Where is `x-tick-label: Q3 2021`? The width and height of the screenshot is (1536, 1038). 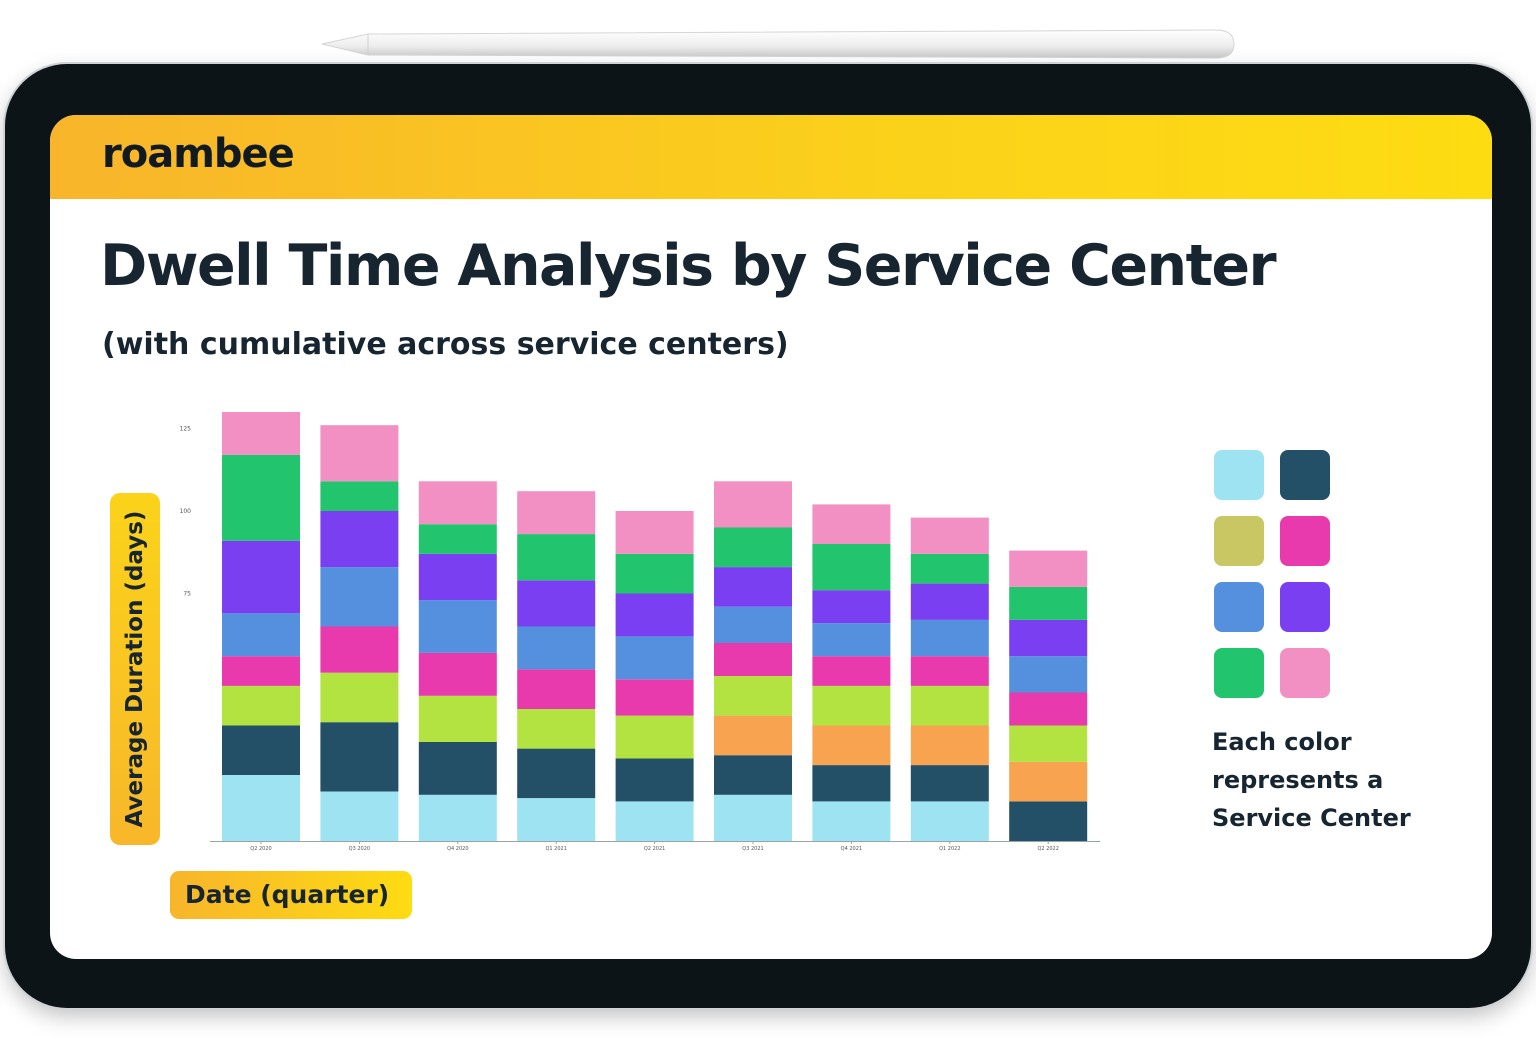
x-tick-label: Q3 2021 is located at coordinates (752, 849).